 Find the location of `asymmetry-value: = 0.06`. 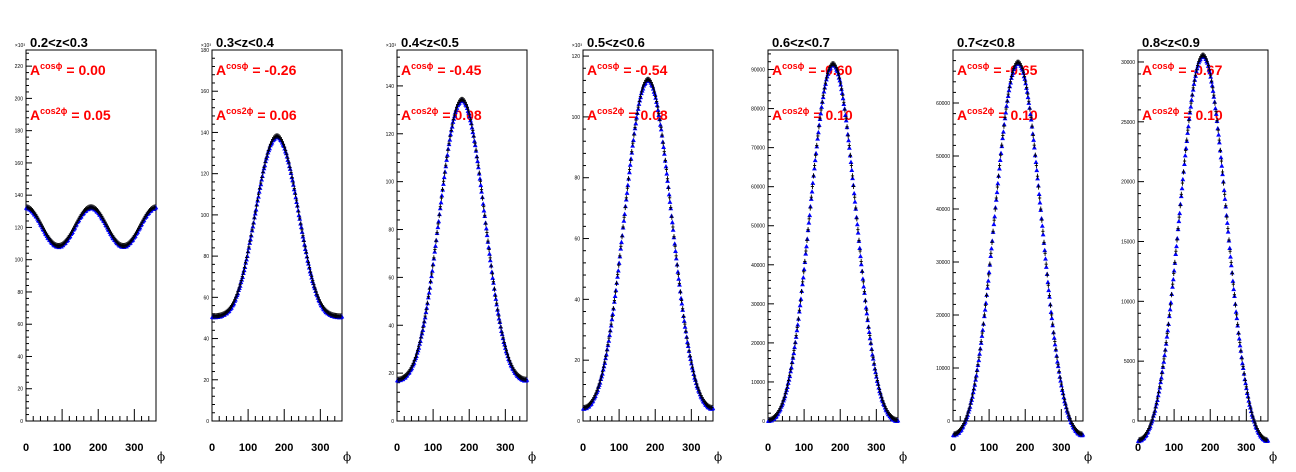

asymmetry-value: = 0.06 is located at coordinates (277, 115).